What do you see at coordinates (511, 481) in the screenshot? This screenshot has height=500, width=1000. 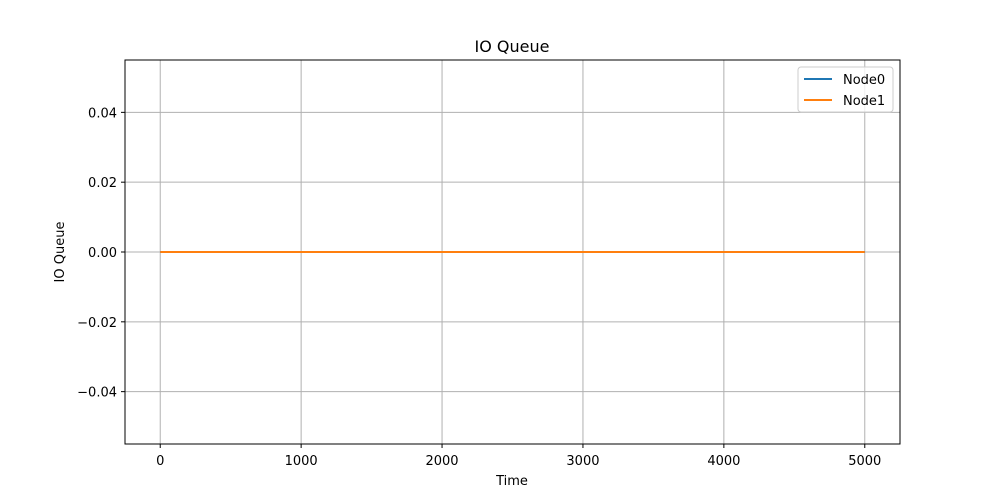 I see `x-axis-label: Time` at bounding box center [511, 481].